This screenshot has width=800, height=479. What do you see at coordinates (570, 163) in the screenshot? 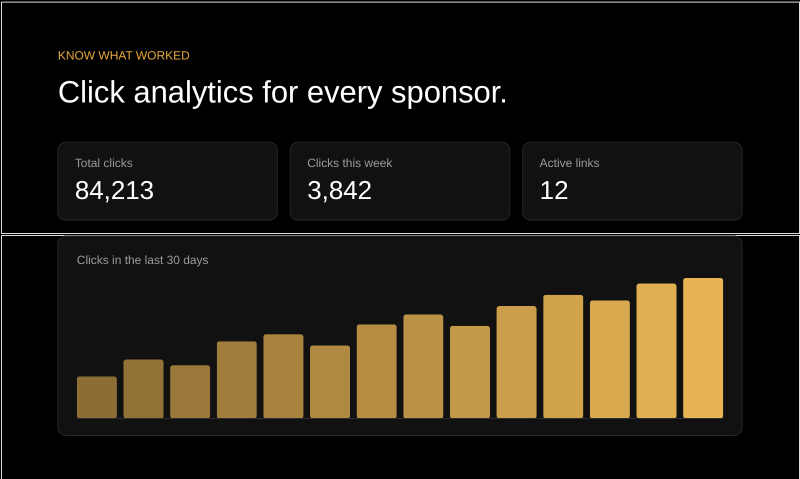
I see `category-label: Active links` at bounding box center [570, 163].